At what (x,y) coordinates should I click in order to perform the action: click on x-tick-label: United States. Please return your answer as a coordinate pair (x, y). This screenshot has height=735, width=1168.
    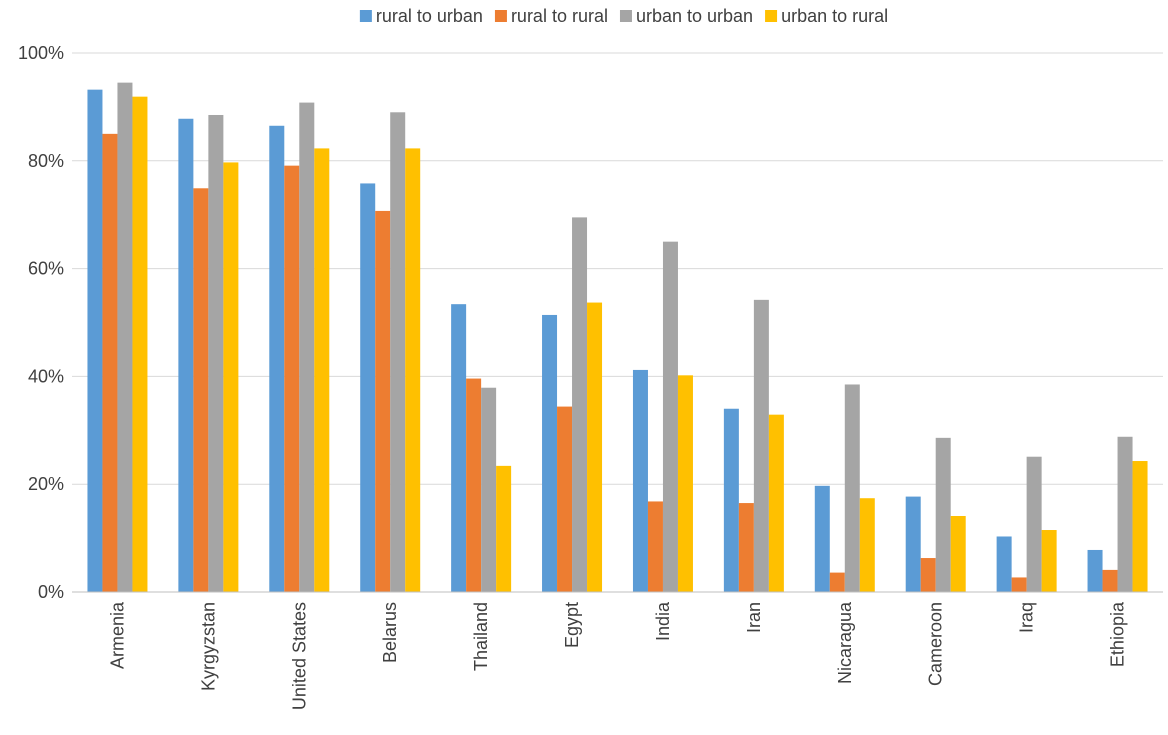
    Looking at the image, I should click on (299, 656).